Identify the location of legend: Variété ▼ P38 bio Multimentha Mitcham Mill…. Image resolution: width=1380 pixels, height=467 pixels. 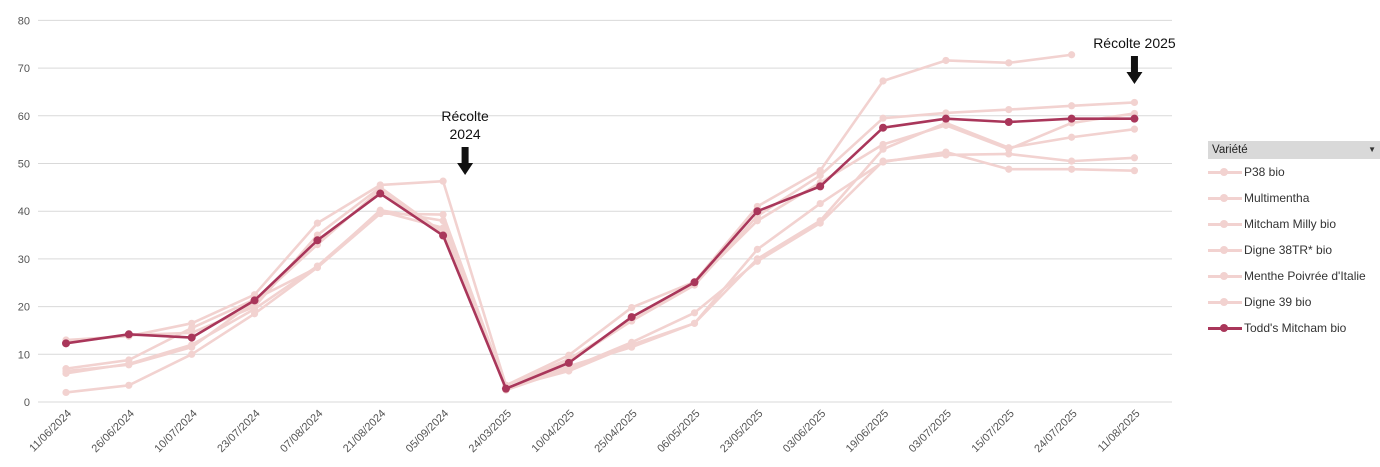
(1294, 241).